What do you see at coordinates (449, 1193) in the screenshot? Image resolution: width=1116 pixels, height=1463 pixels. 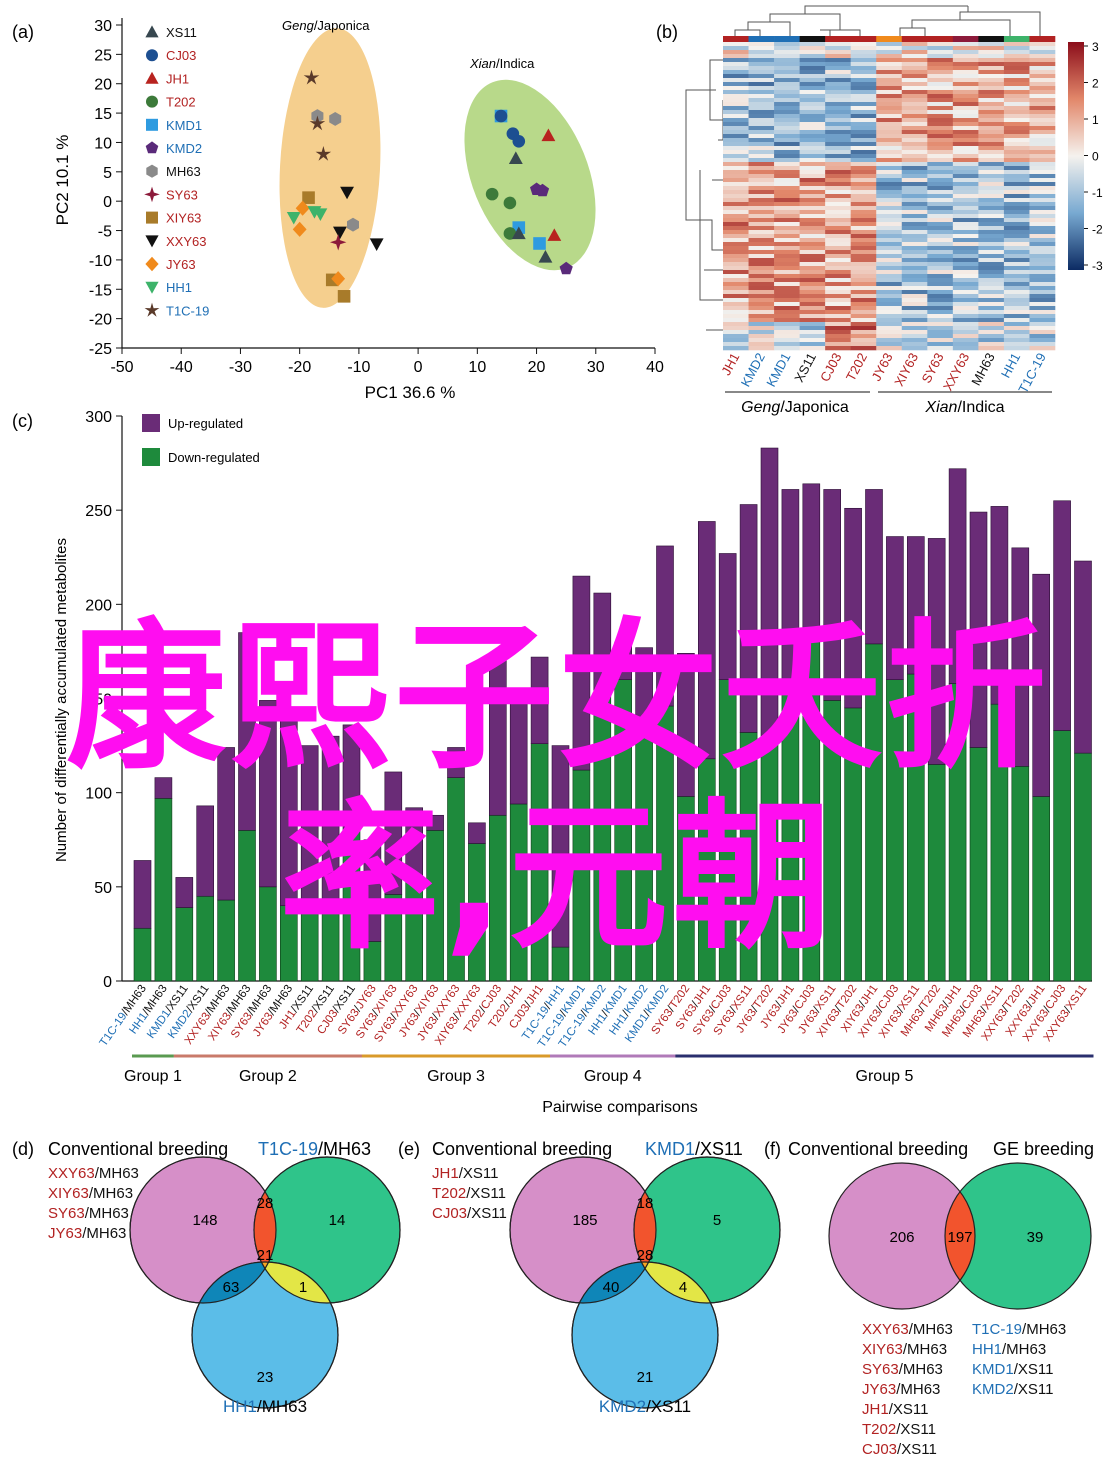 I see `venn-list-item-a: T202` at bounding box center [449, 1193].